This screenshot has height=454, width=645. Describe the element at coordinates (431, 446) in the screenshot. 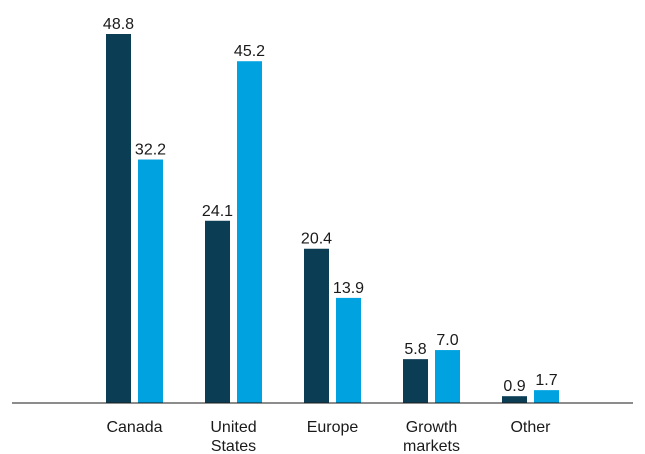

I see `category-tick-label-line: markets` at that location.